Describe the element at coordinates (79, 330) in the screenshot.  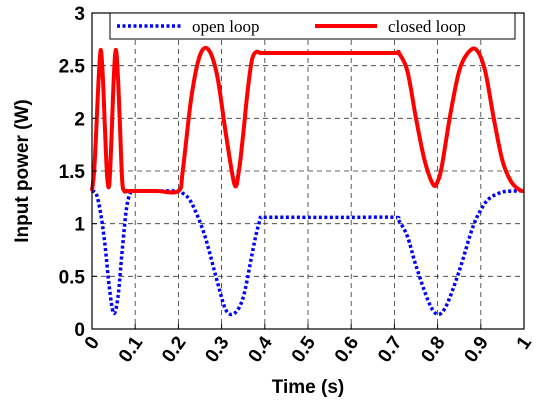
I see `y-tick-label: 0` at that location.